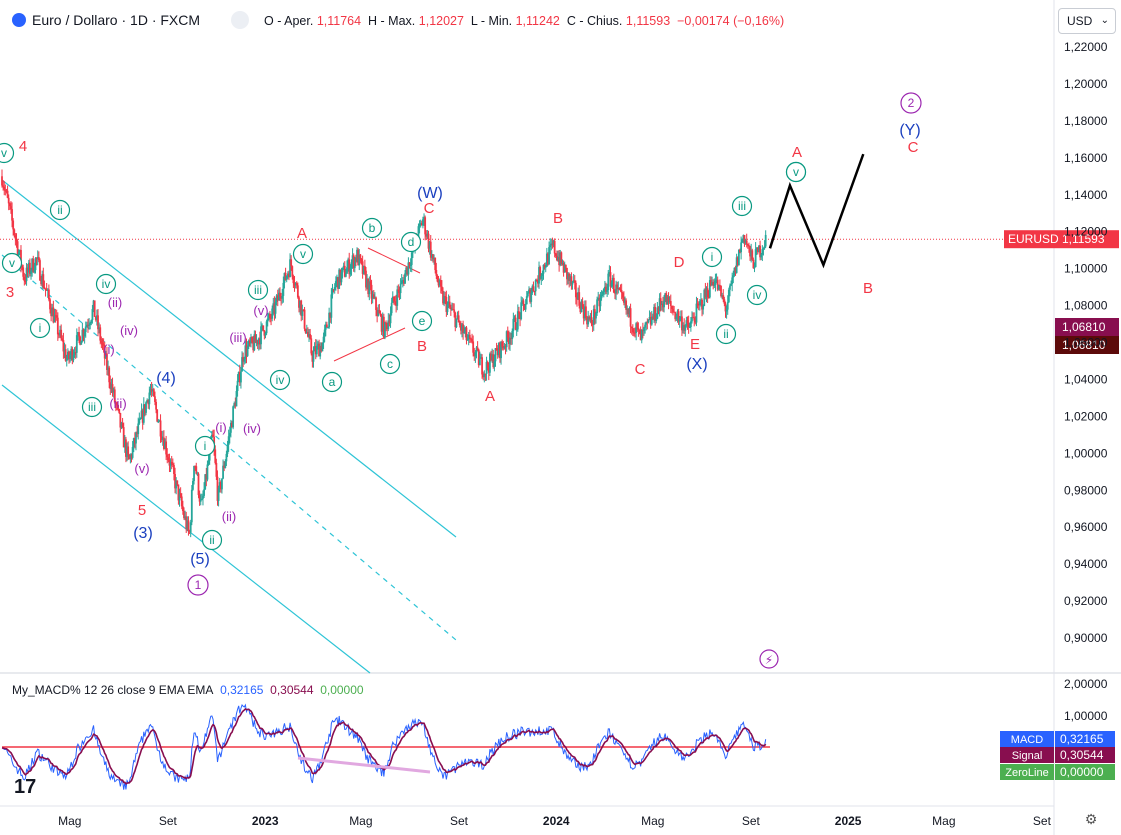  Describe the element at coordinates (106, 20) in the screenshot. I see `symbol-title: Euro / Dollaro · 1D · FXCM` at that location.